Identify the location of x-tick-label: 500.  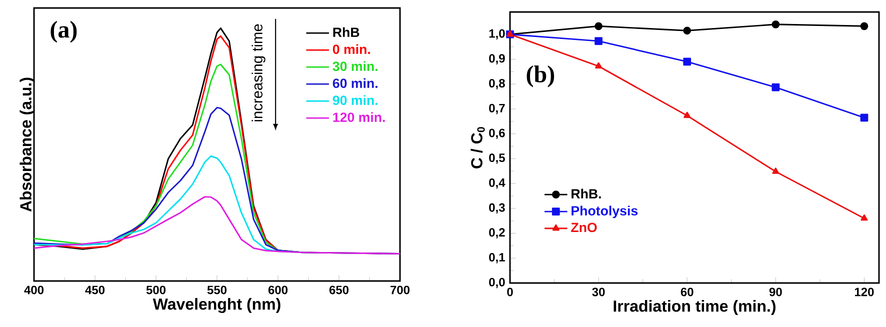
(156, 290).